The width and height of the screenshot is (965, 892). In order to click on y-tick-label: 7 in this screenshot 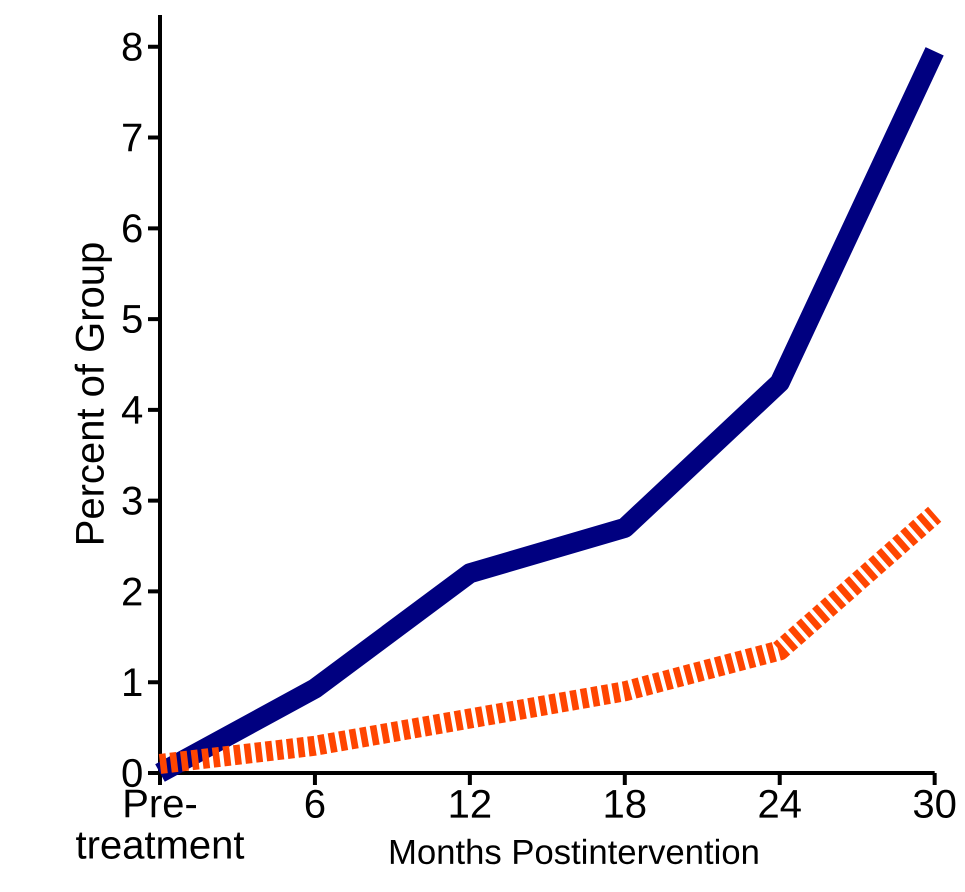, I will do `click(132, 138)`.